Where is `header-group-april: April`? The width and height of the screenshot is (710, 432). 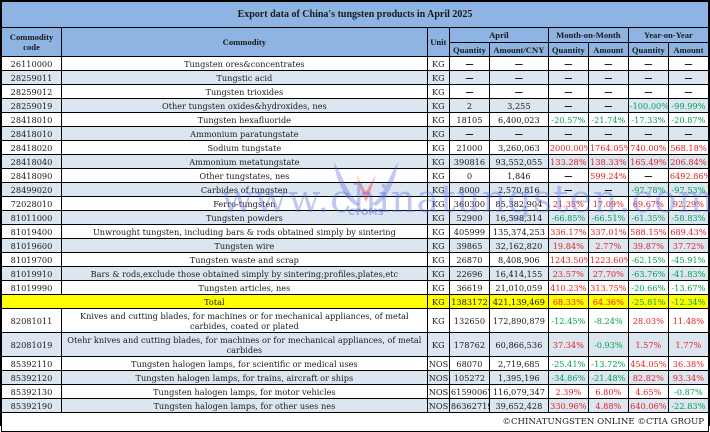 header-group-april: April is located at coordinates (498, 35).